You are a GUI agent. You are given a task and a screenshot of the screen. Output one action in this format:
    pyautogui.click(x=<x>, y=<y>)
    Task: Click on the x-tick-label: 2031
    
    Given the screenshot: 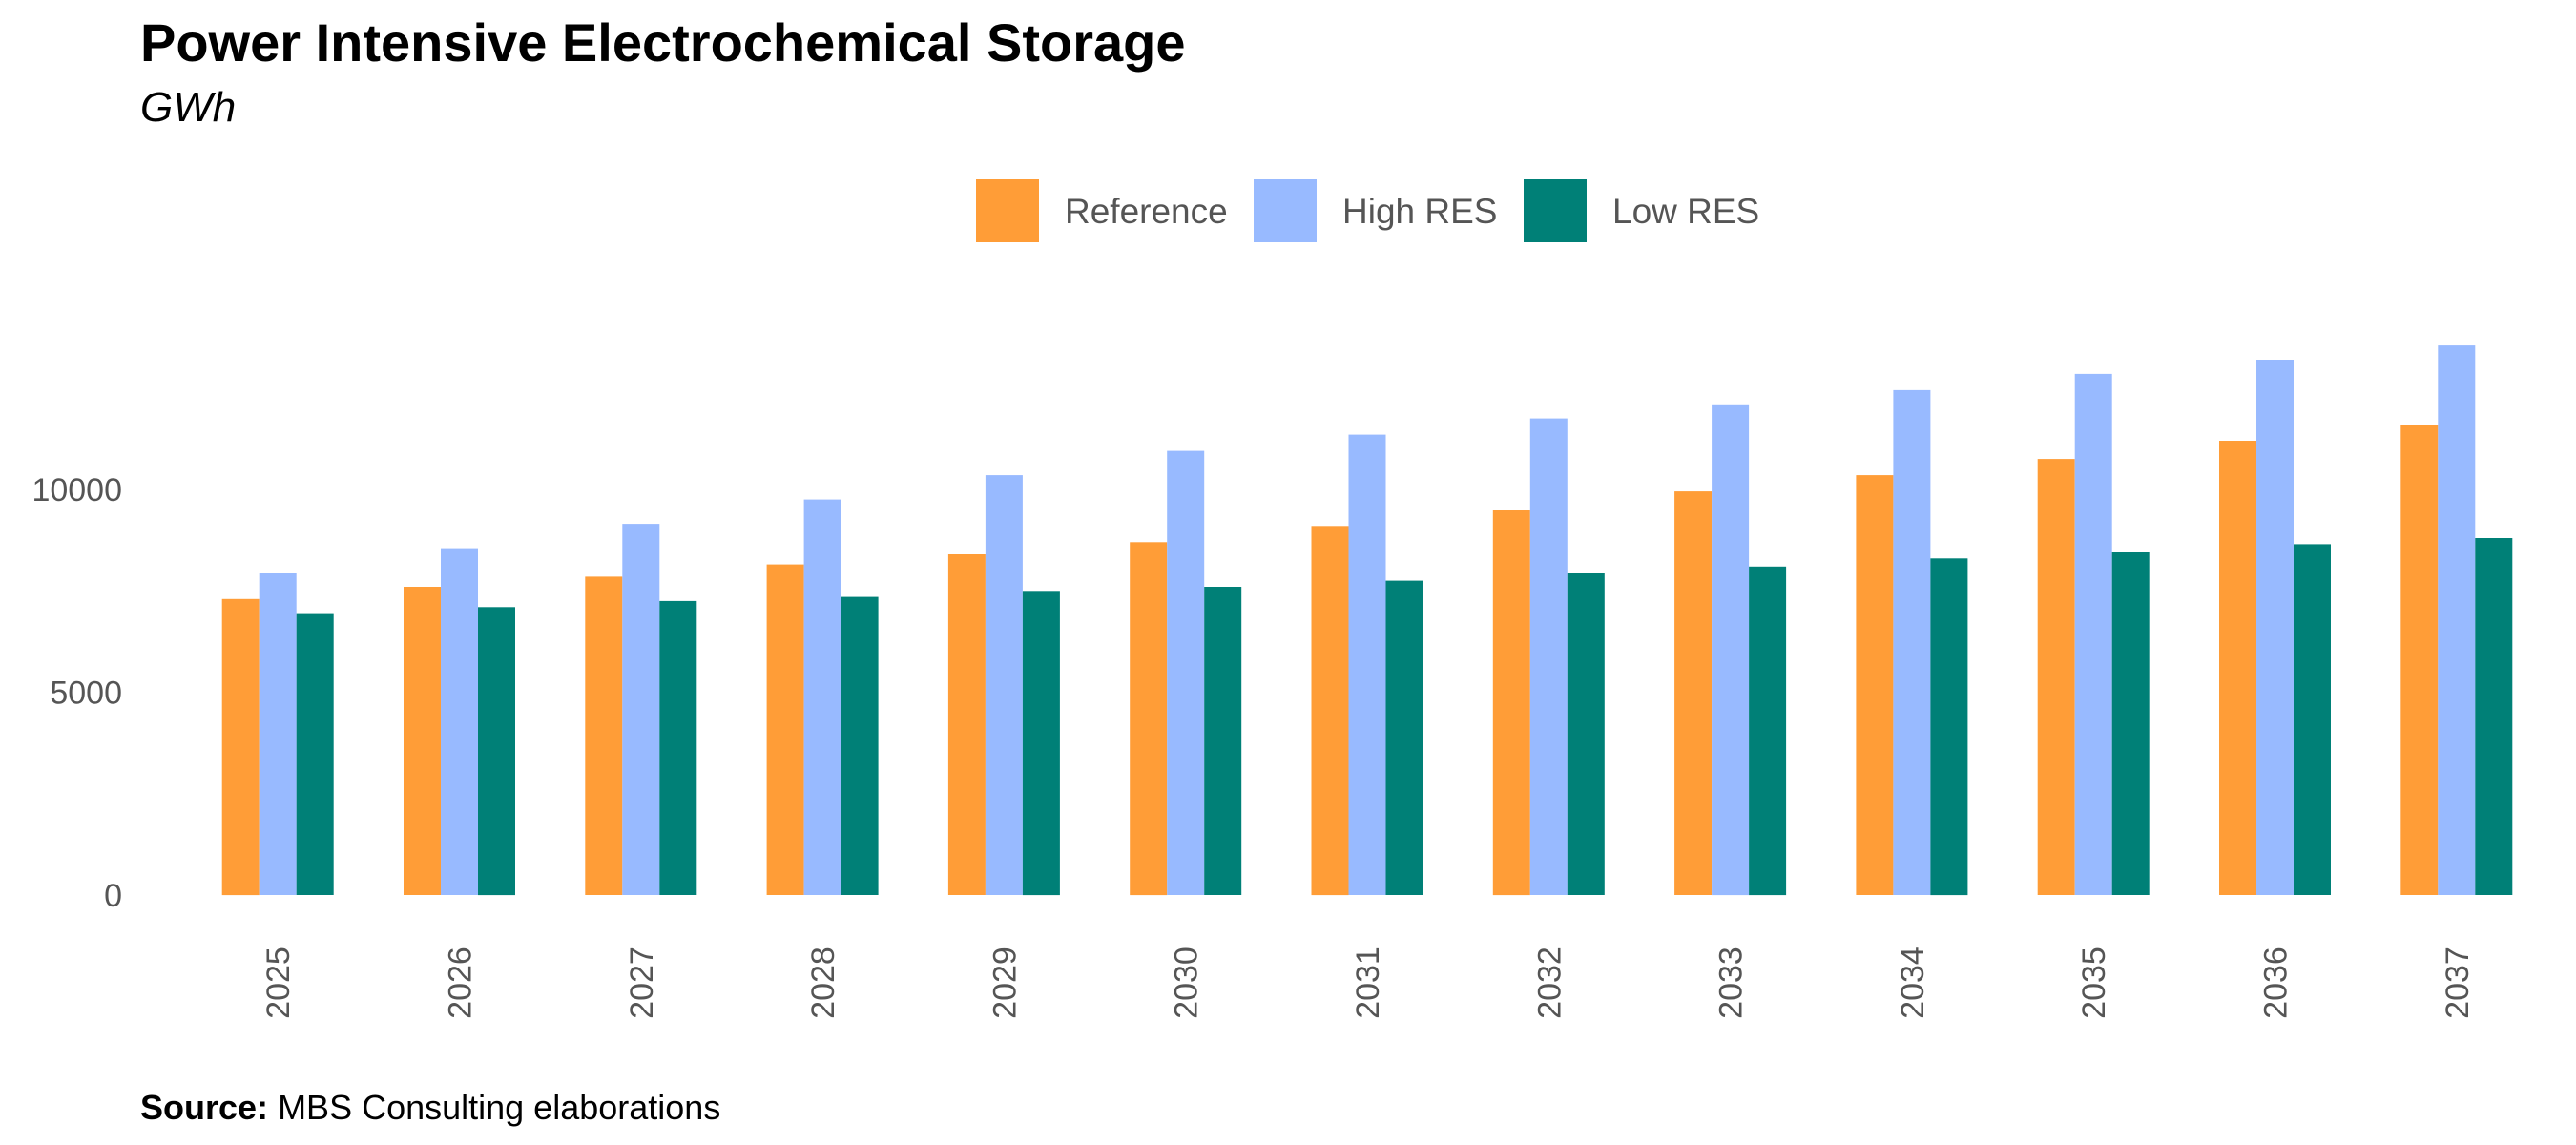 What is the action you would take?
    pyautogui.click(x=1368, y=983)
    